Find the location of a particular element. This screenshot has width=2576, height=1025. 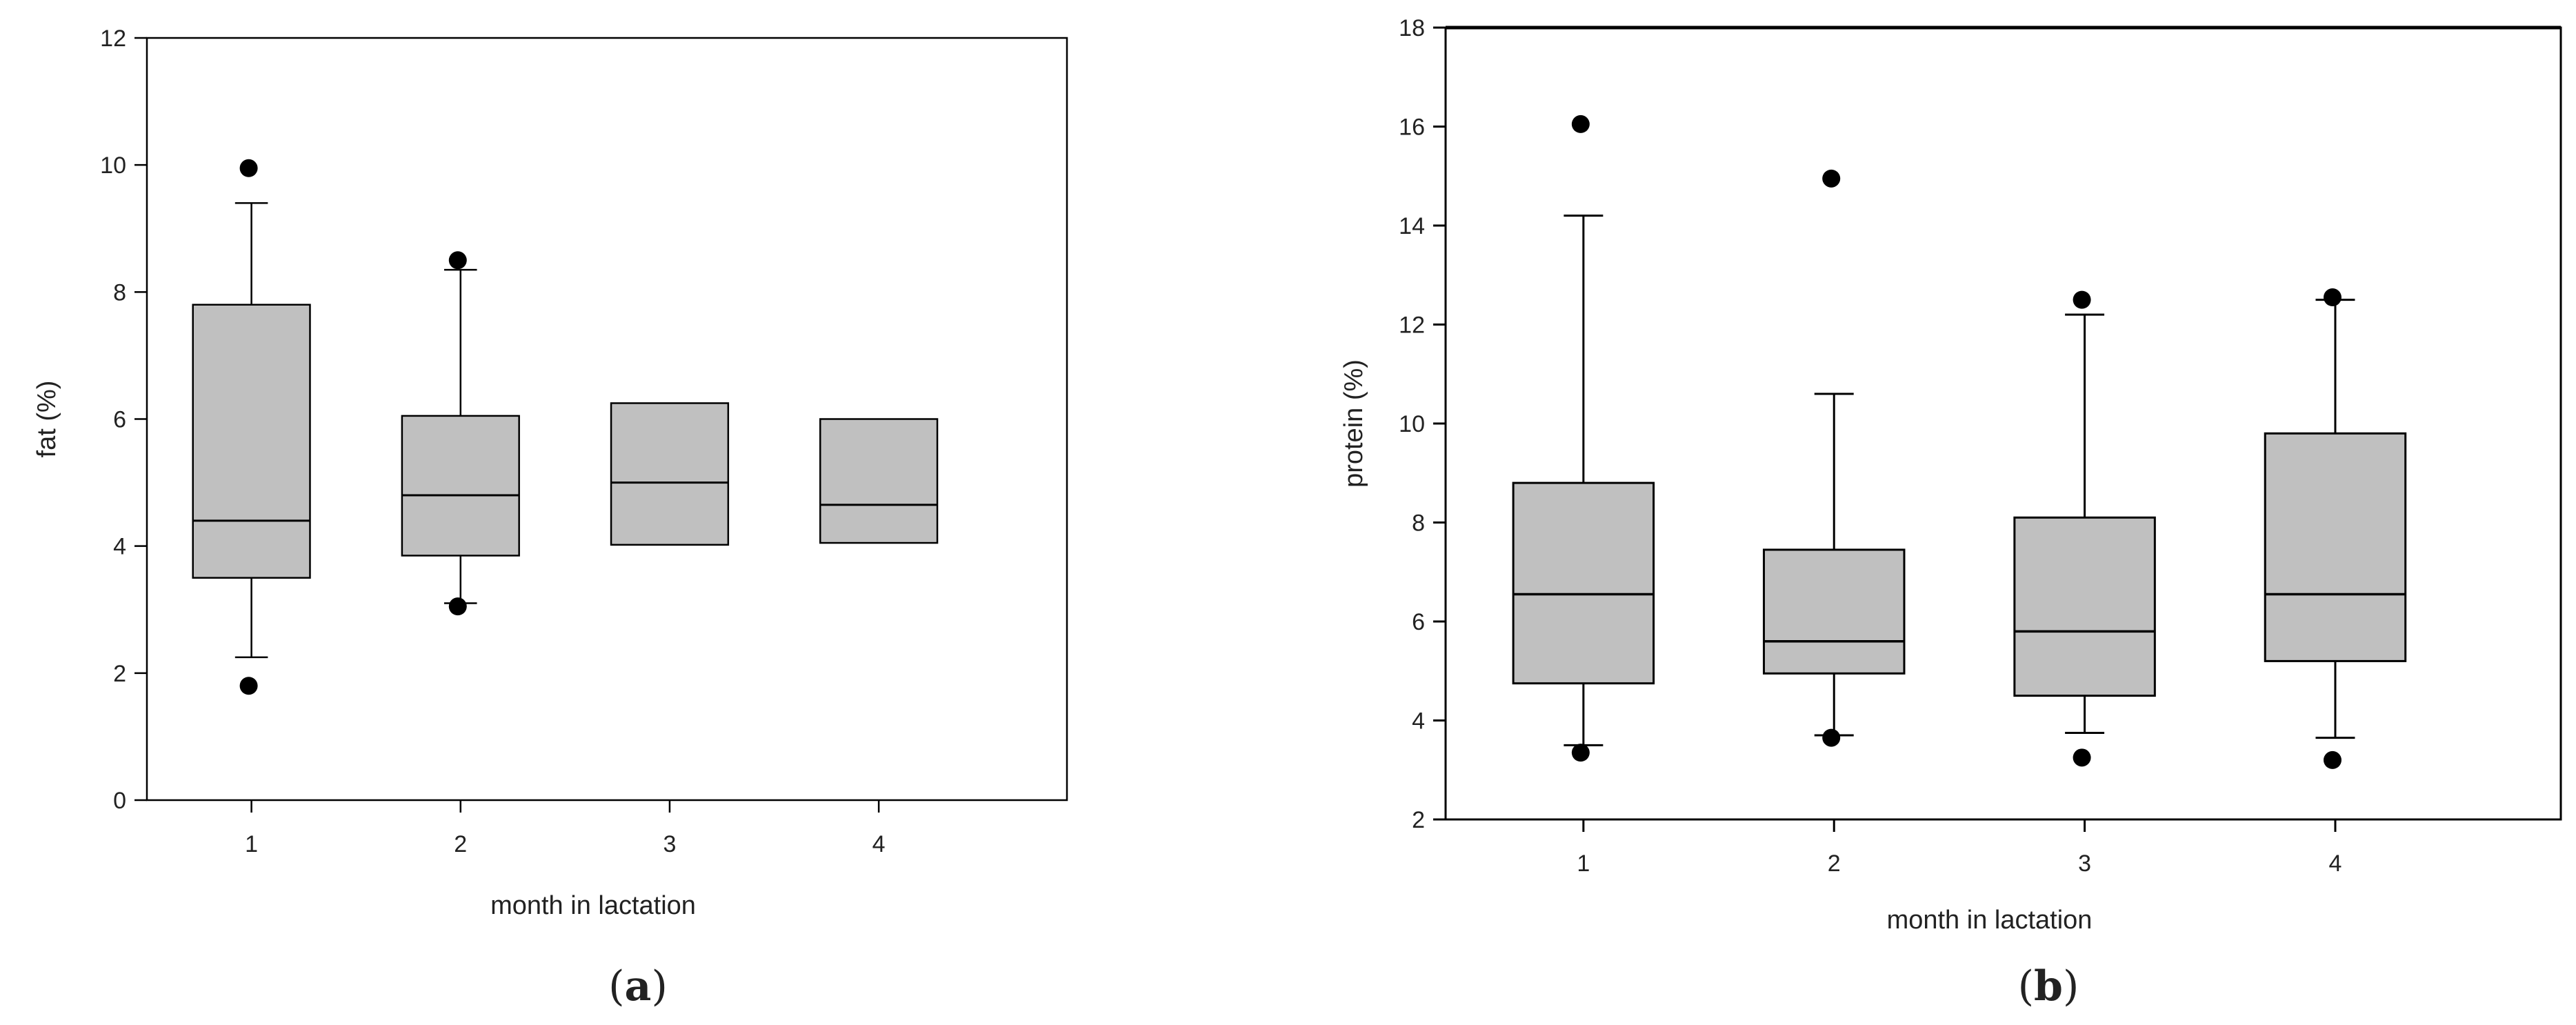

panel-label: (a) is located at coordinates (638, 986).